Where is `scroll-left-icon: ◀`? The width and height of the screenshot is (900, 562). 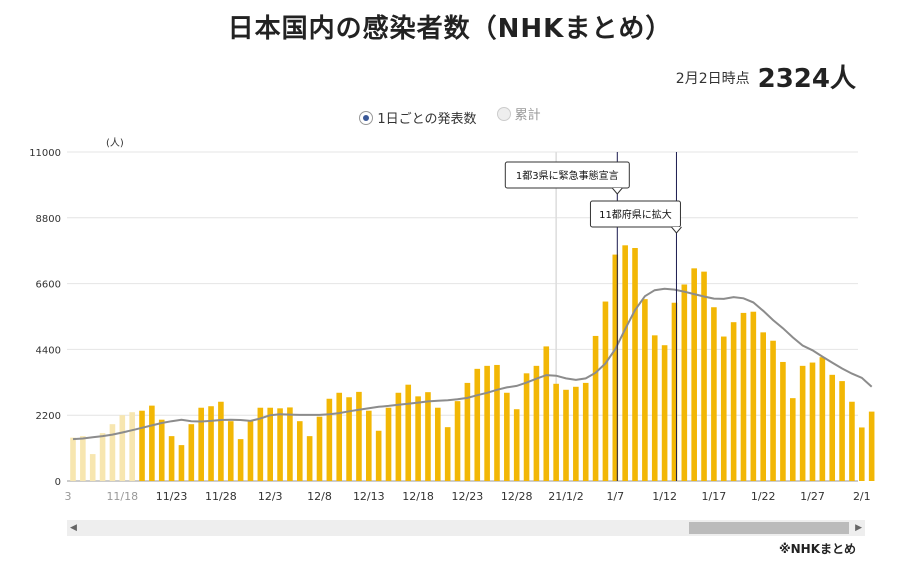 scroll-left-icon: ◀ is located at coordinates (73, 528).